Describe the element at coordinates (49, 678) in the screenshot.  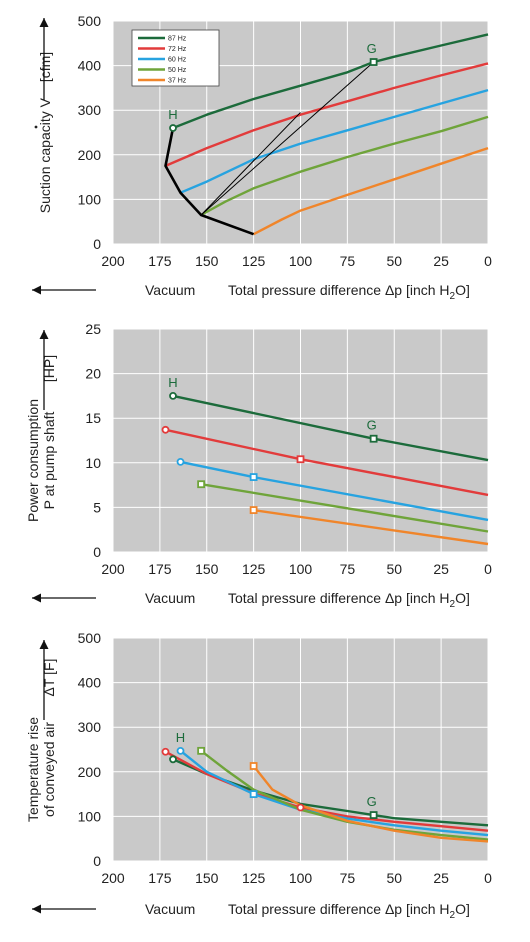
I see `y-axis-unit: ΔT [F]` at that location.